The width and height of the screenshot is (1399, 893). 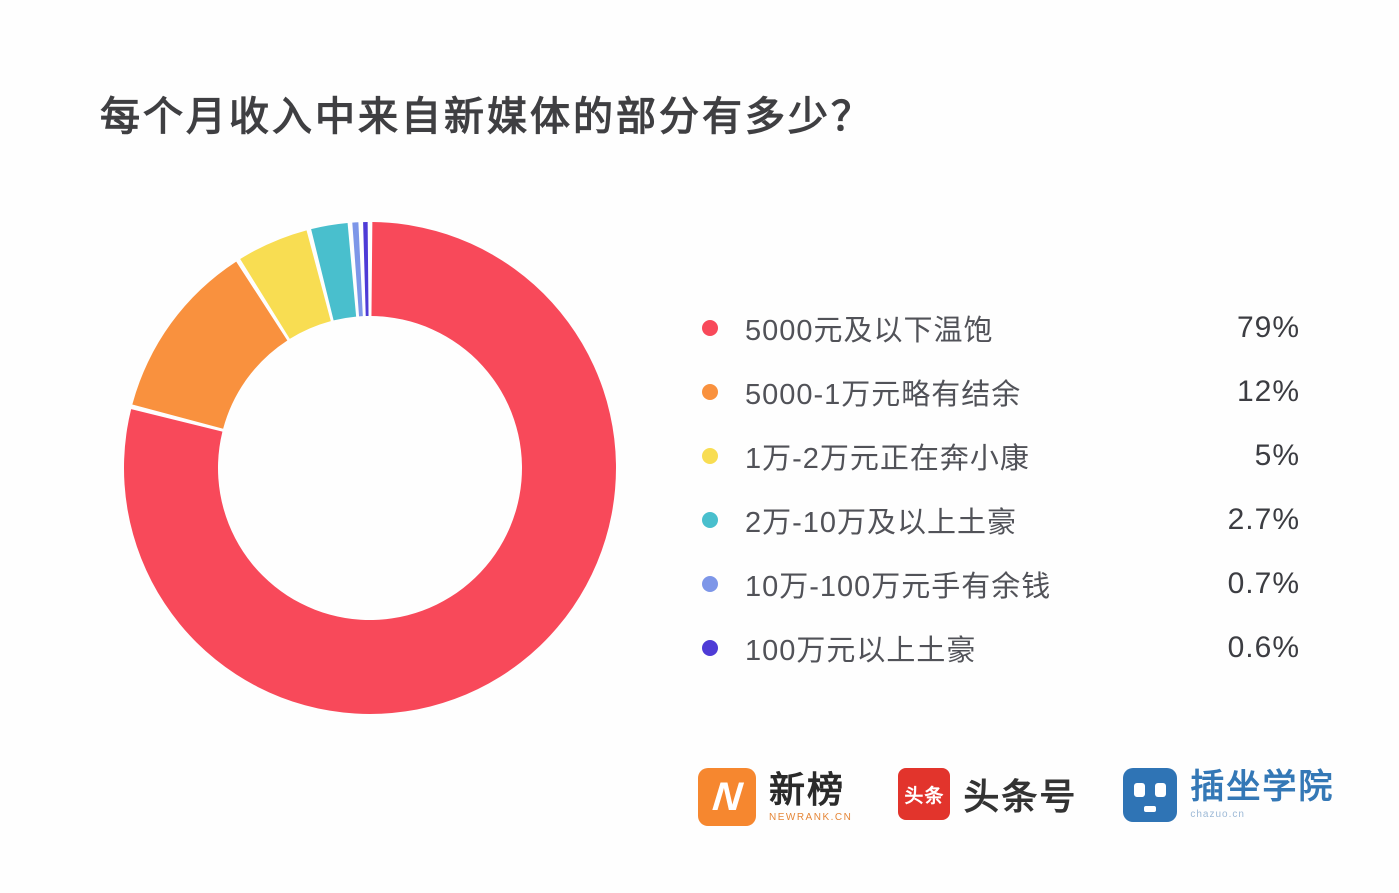 I want to click on legend-value: 12%, so click(x=1268, y=391).